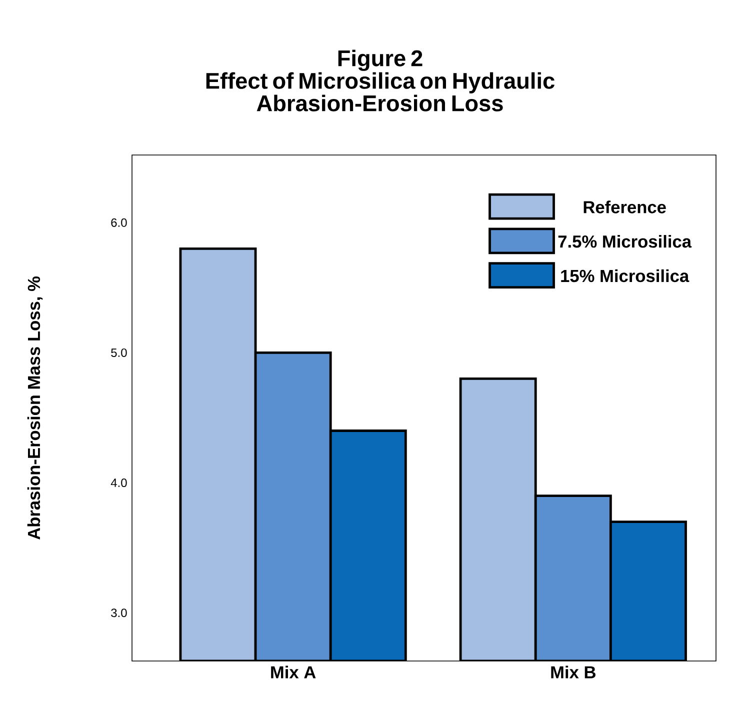 This screenshot has height=717, width=732. Describe the element at coordinates (380, 92) in the screenshot. I see `chart-subtitle: Effect of Microsilica on Hydraulic Abrasion-Erosion Loss` at that location.